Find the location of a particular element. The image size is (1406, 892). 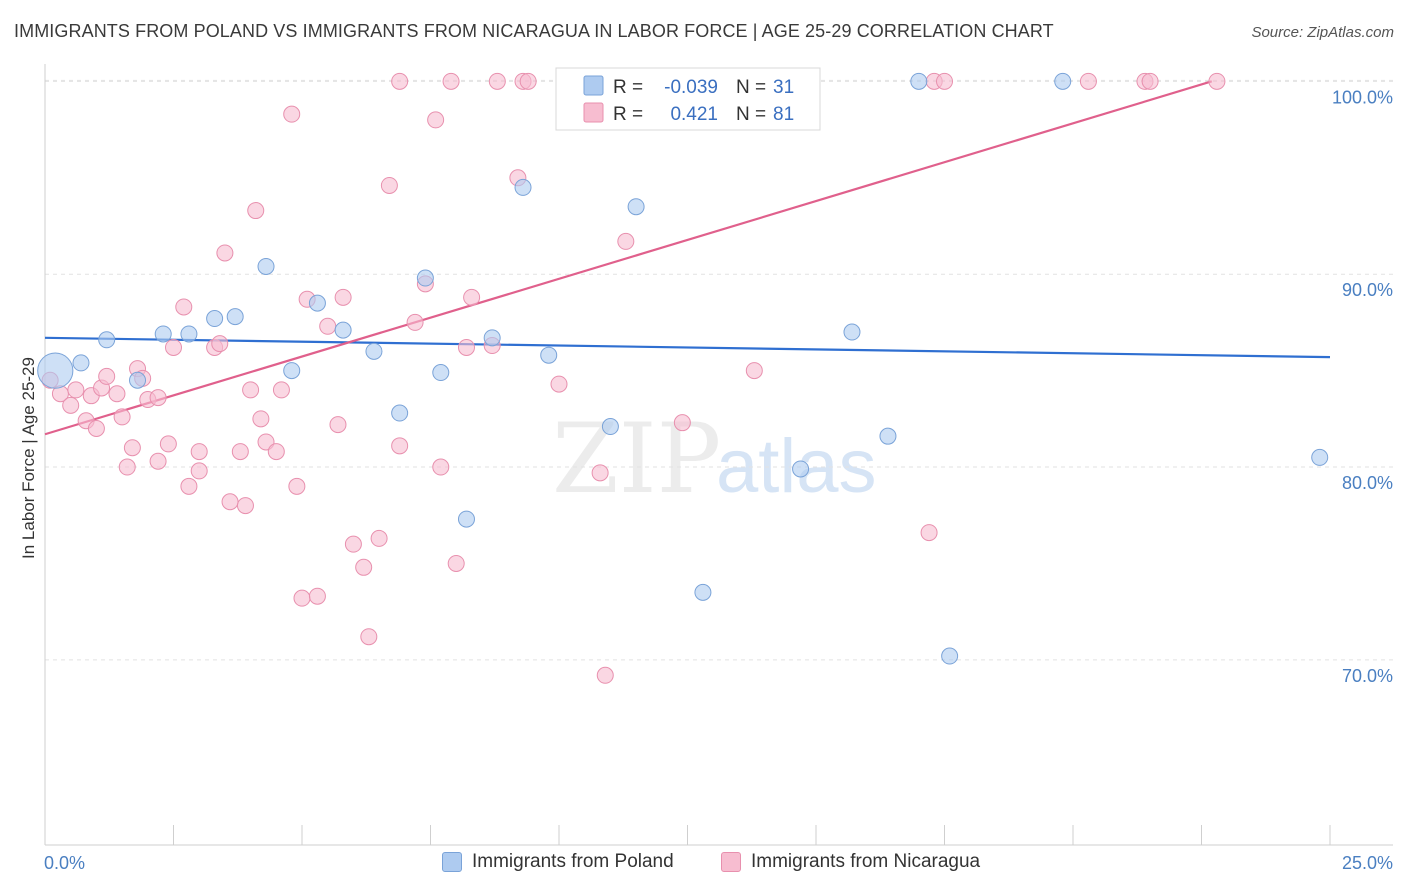

nicaragua-r-label: R = is located at coordinates (628, 114).